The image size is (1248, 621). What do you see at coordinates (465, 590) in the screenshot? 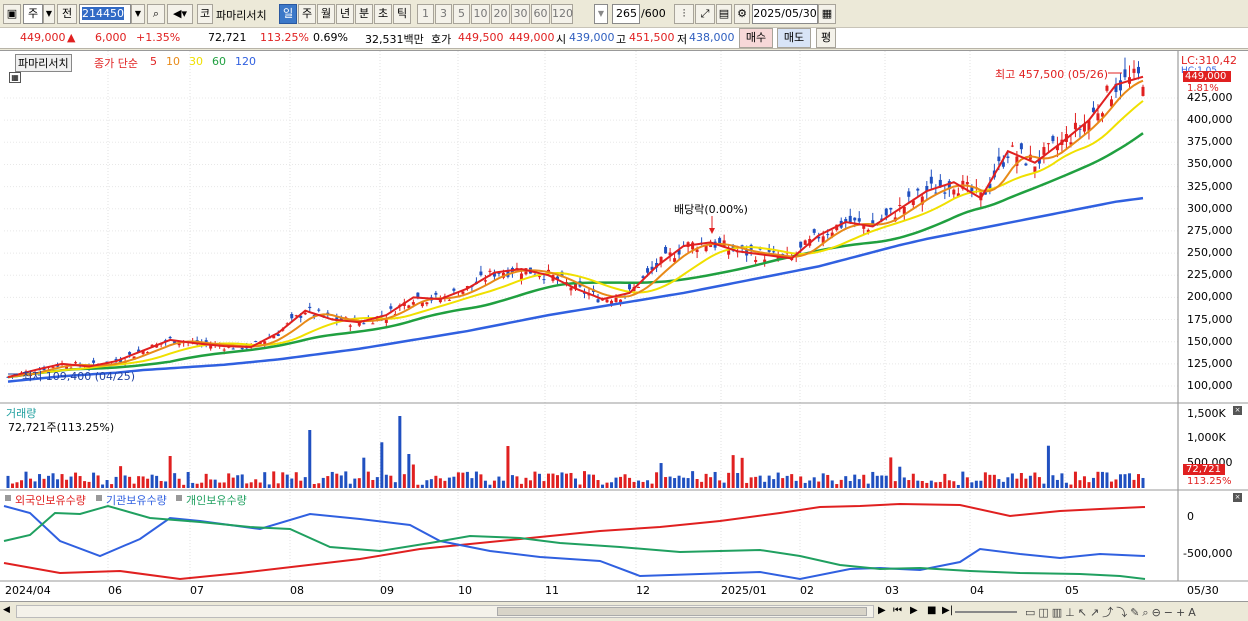
I see `date-tick: 10` at bounding box center [465, 590].